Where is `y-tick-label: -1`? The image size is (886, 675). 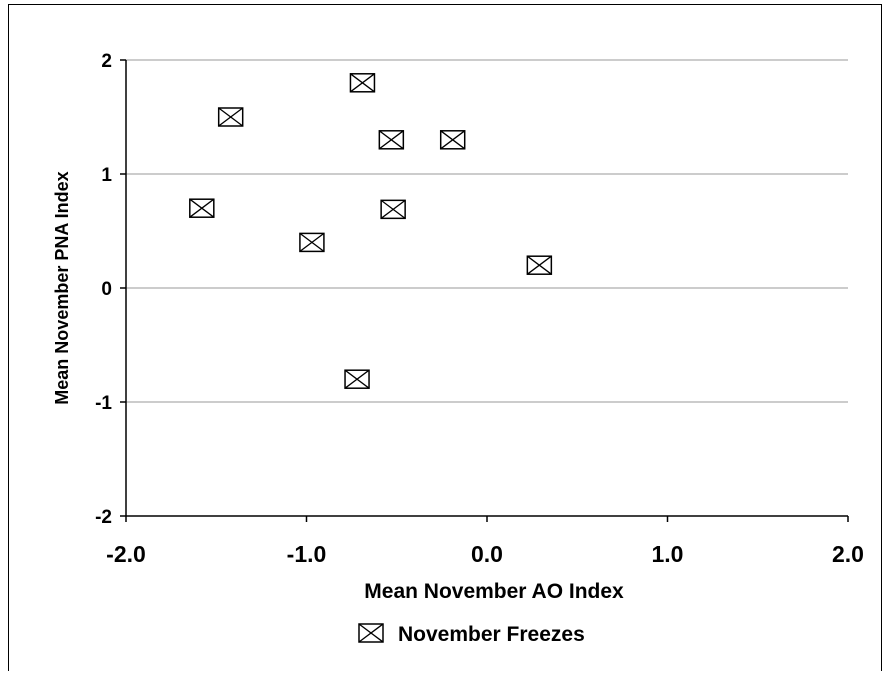
y-tick-label: -1 is located at coordinates (103, 403).